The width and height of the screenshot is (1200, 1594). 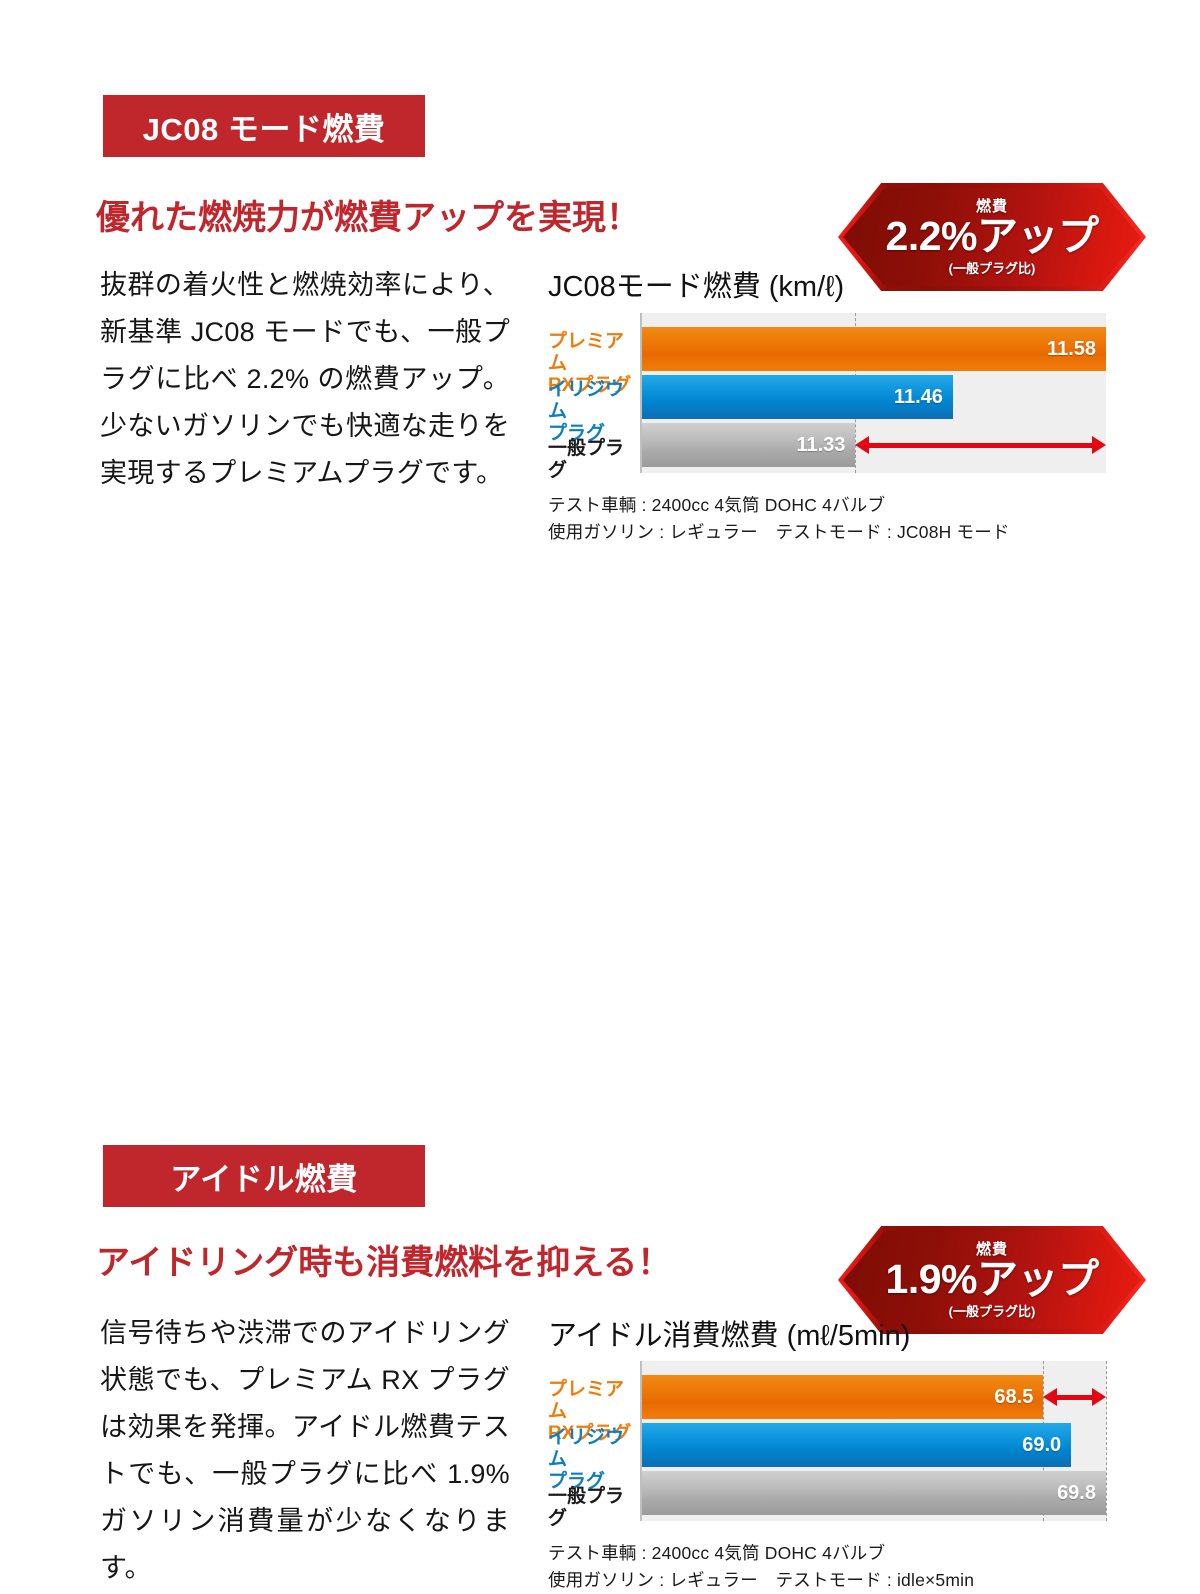 I want to click on difference-arrow-idle, so click(x=1074, y=1397).